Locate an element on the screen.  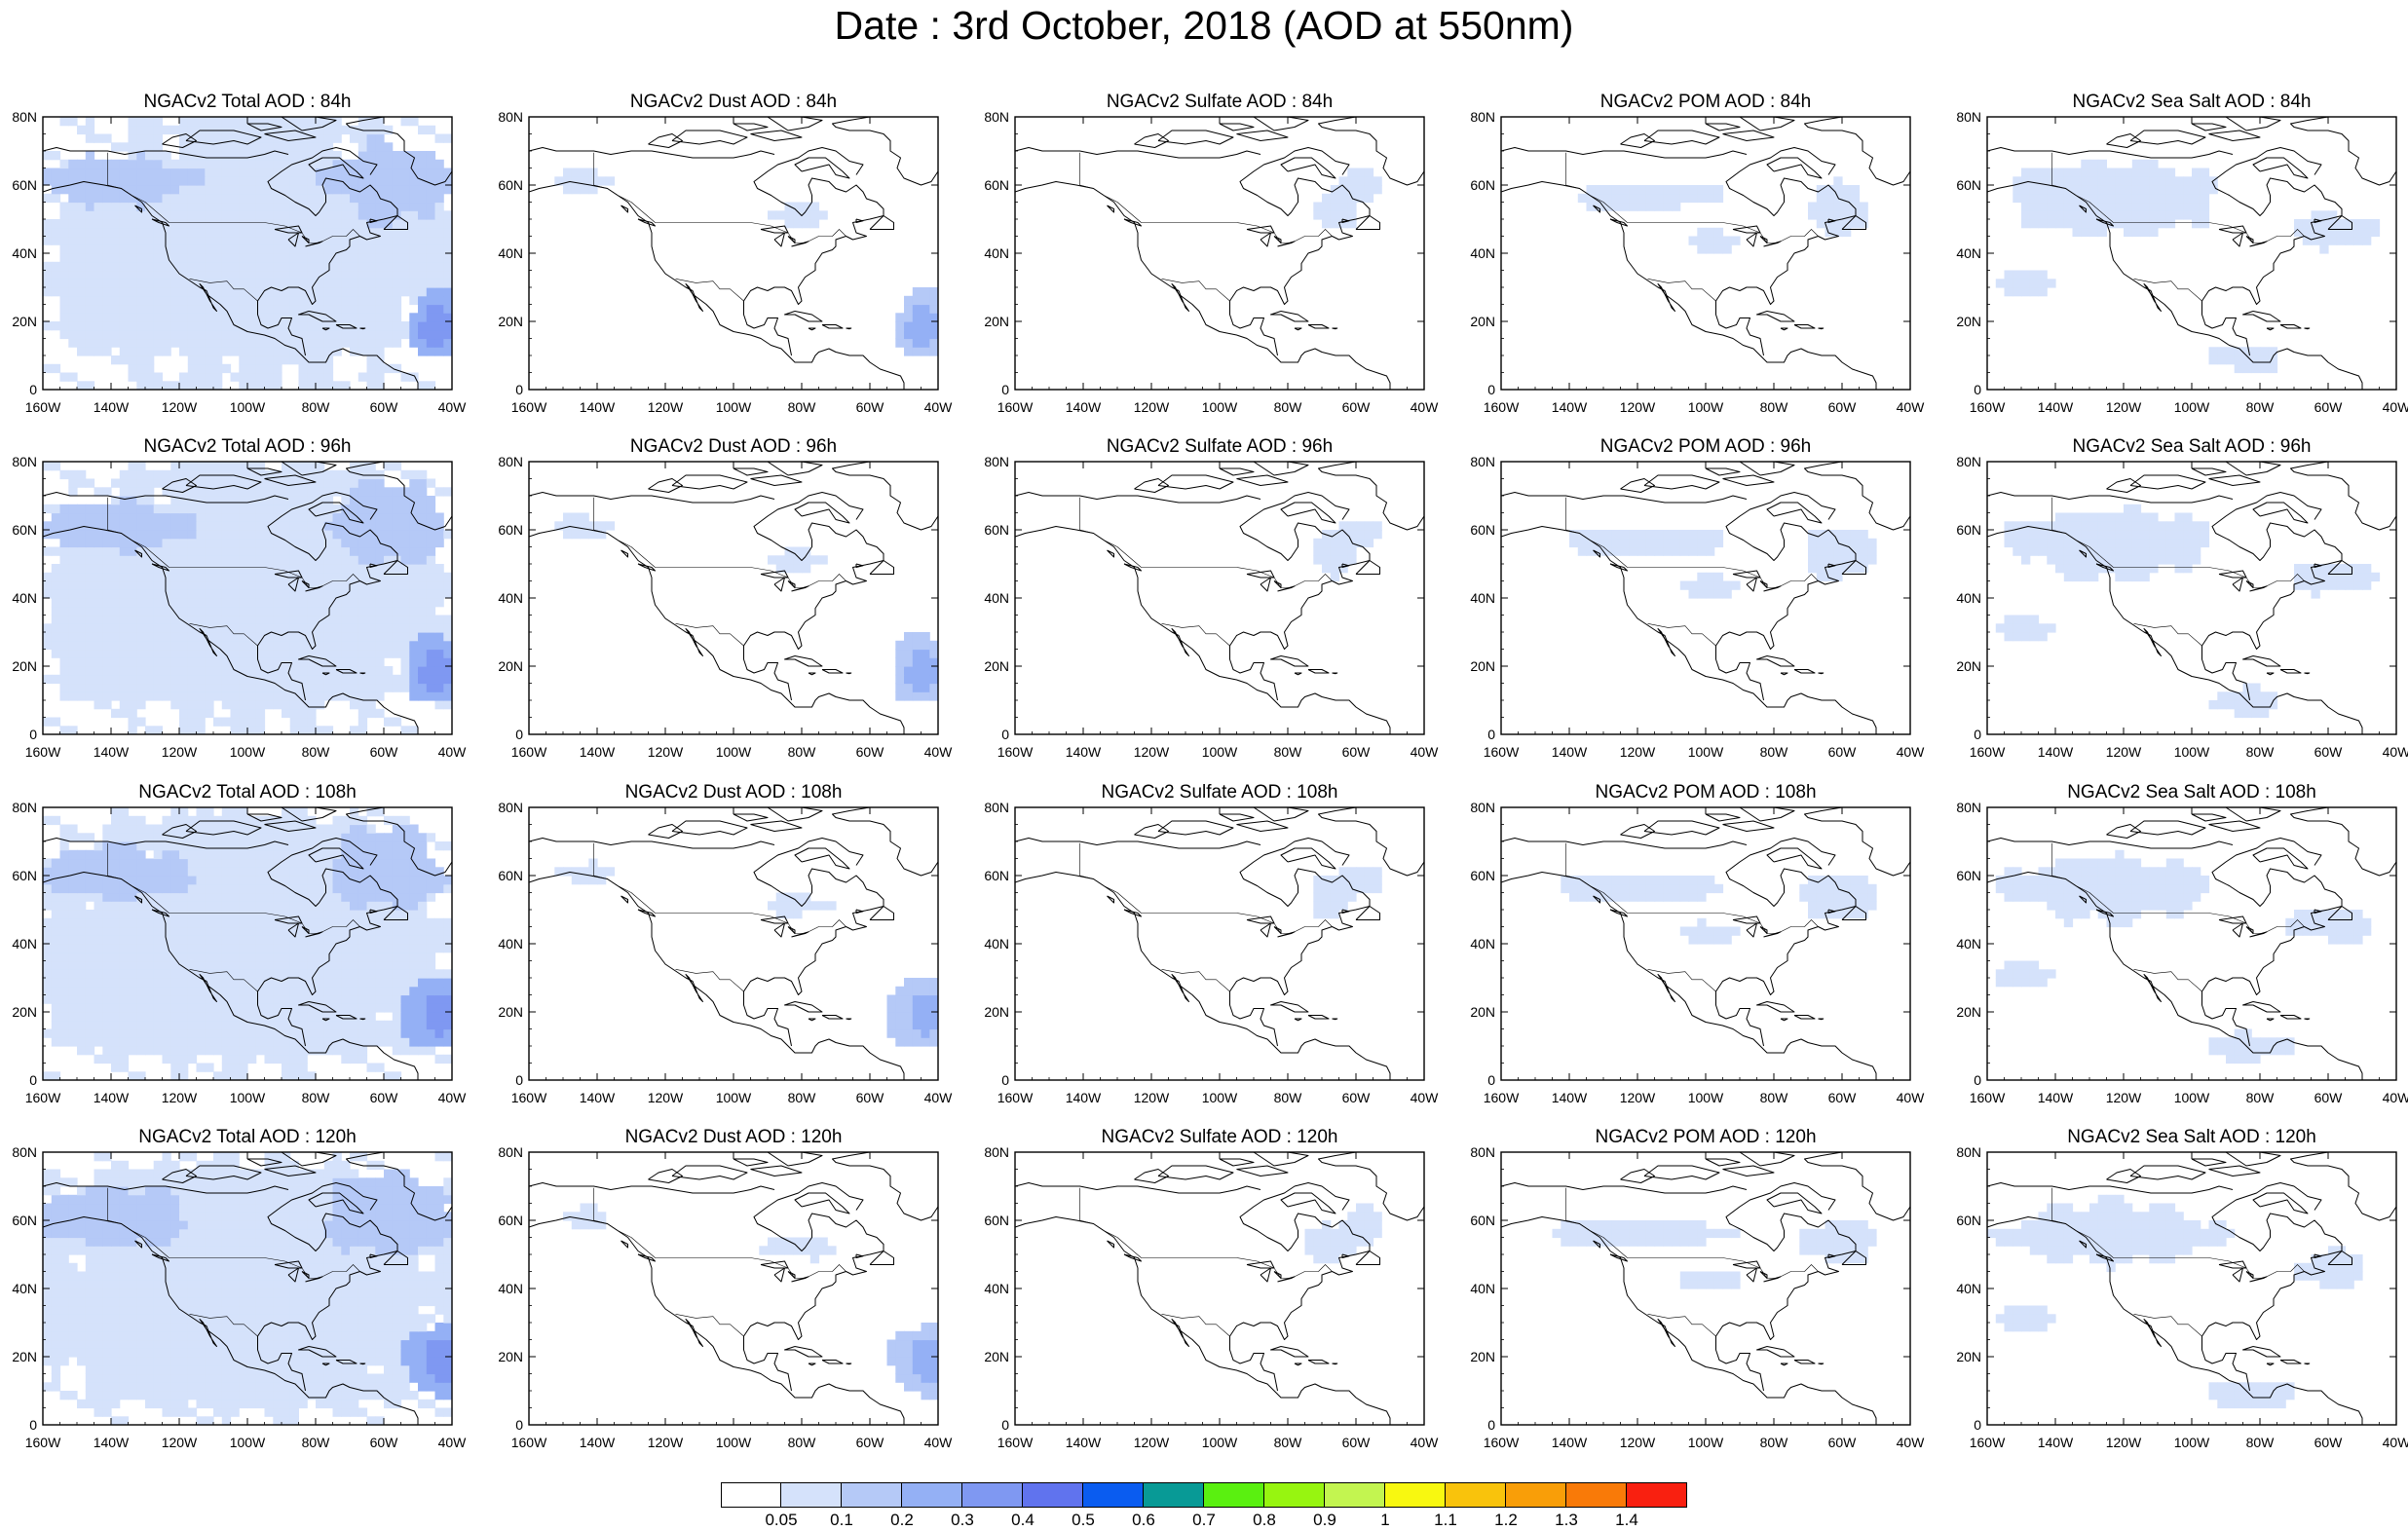
lon-tick-label: 40W is located at coordinates (453, 407).